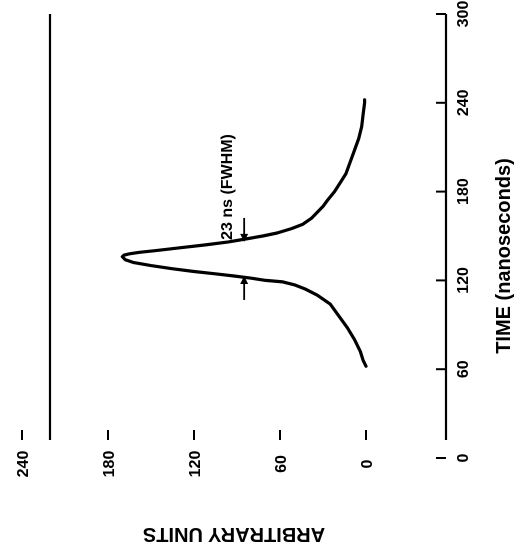  What do you see at coordinates (195, 464) in the screenshot?
I see `value-tick-label: 120` at bounding box center [195, 464].